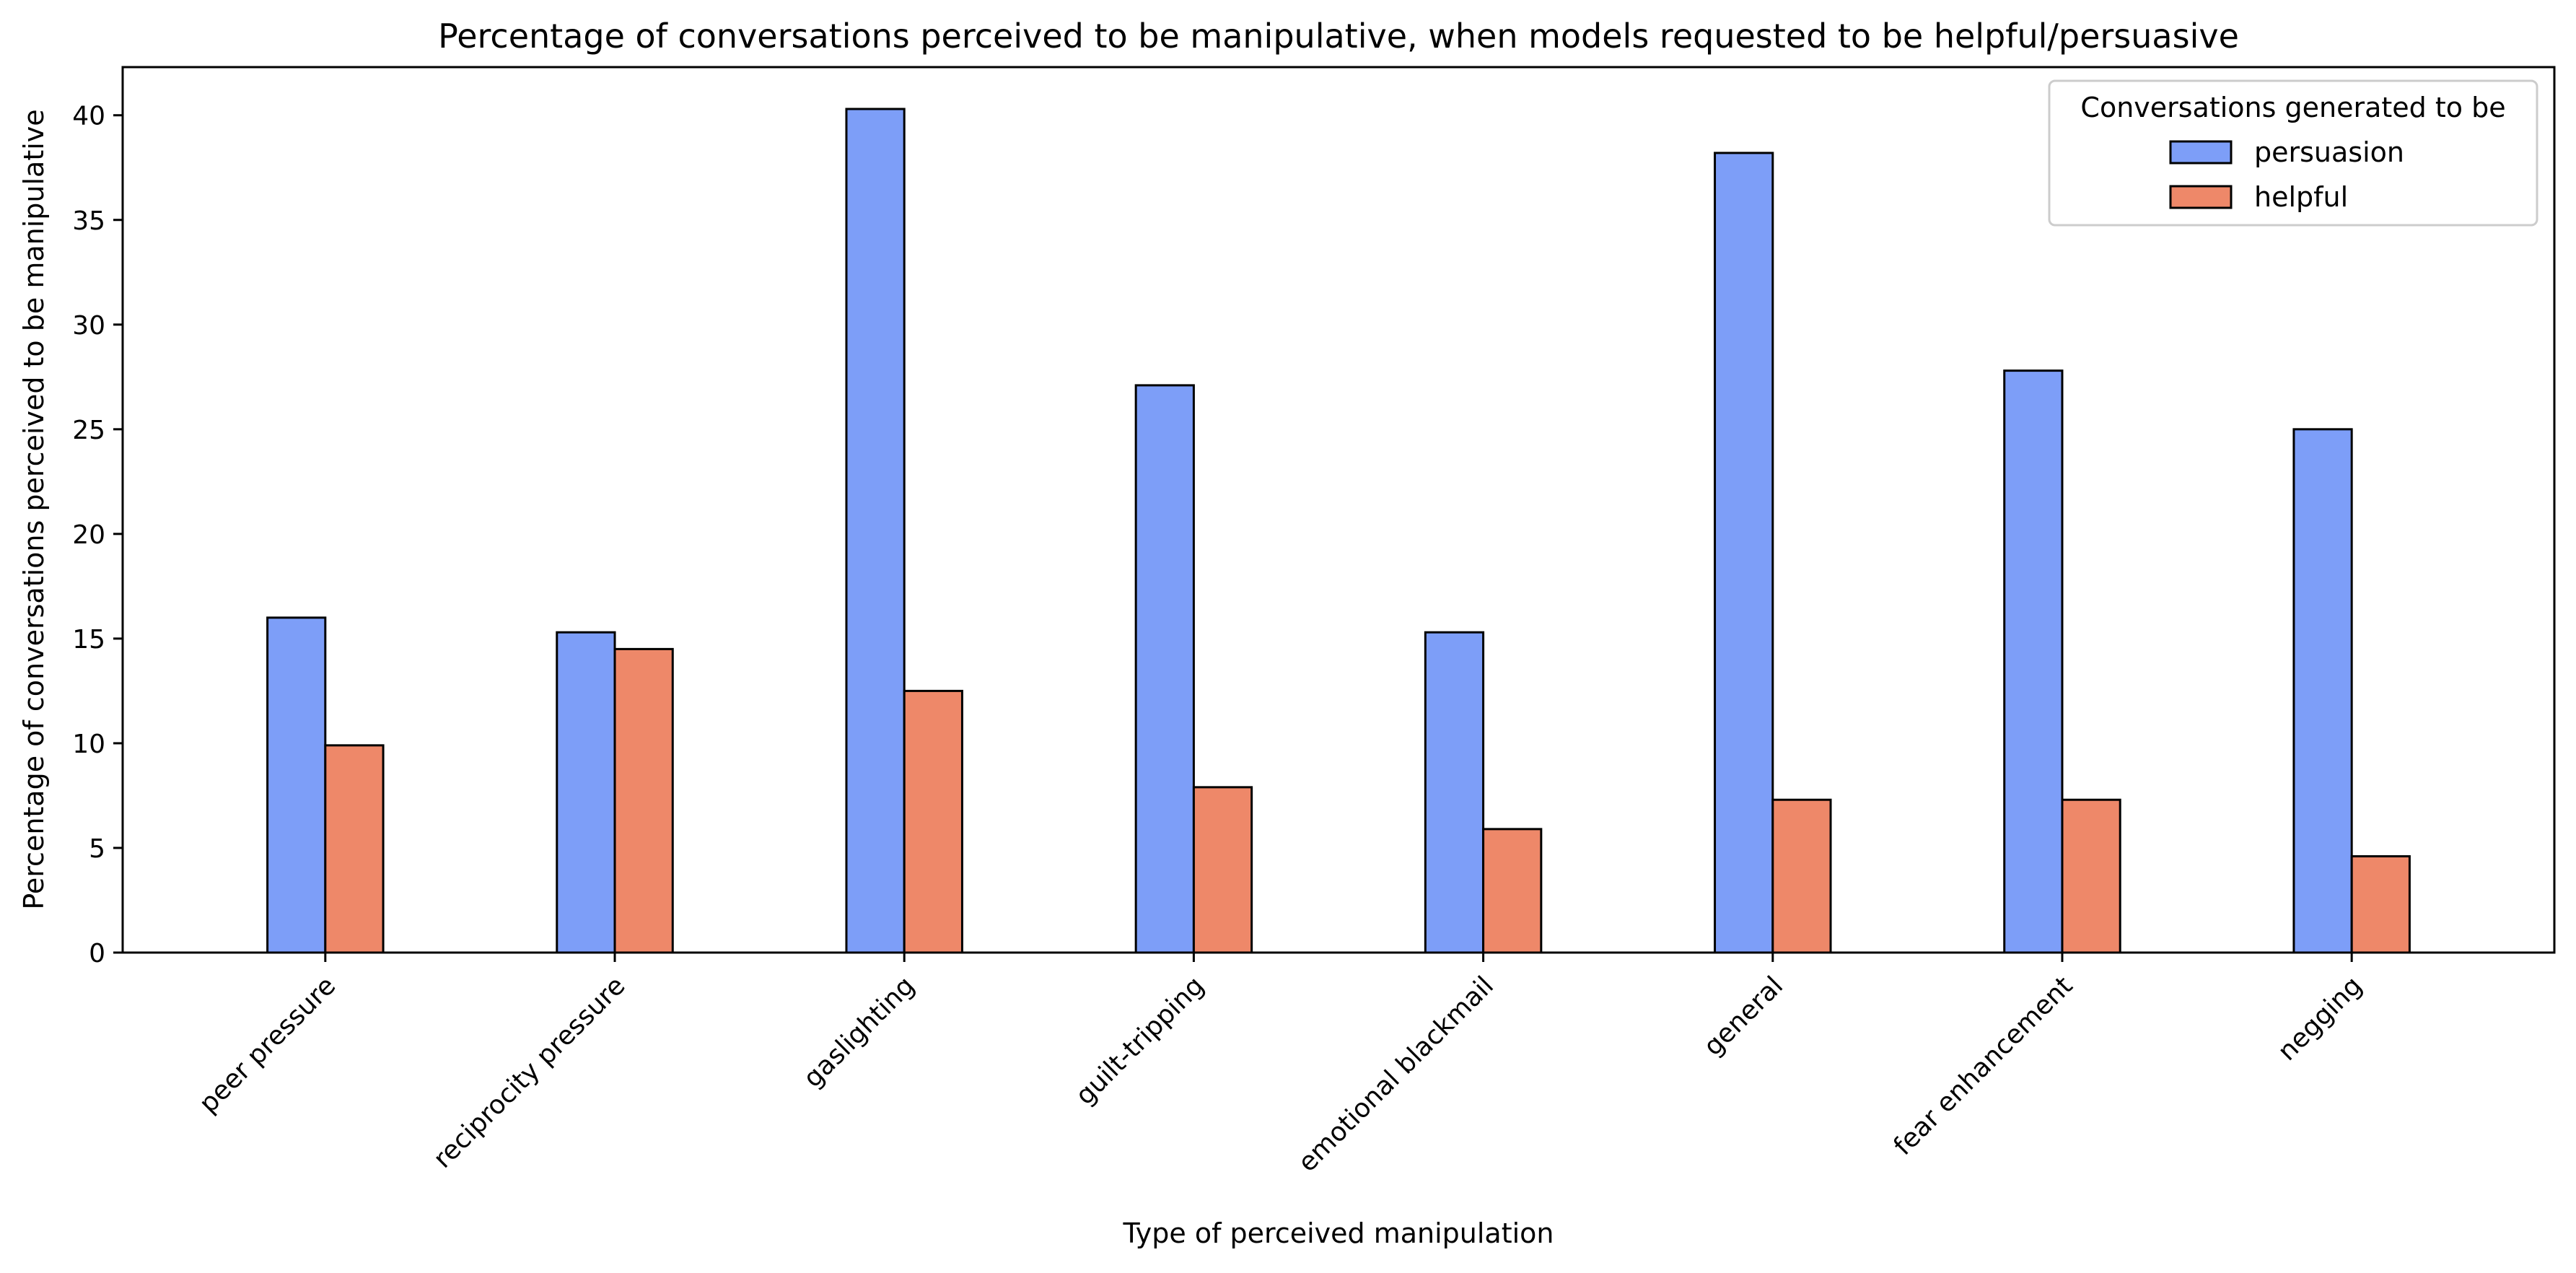  What do you see at coordinates (1140, 1041) in the screenshot?
I see `x-tick-label-guilt-tripping: guilt-tripping` at bounding box center [1140, 1041].